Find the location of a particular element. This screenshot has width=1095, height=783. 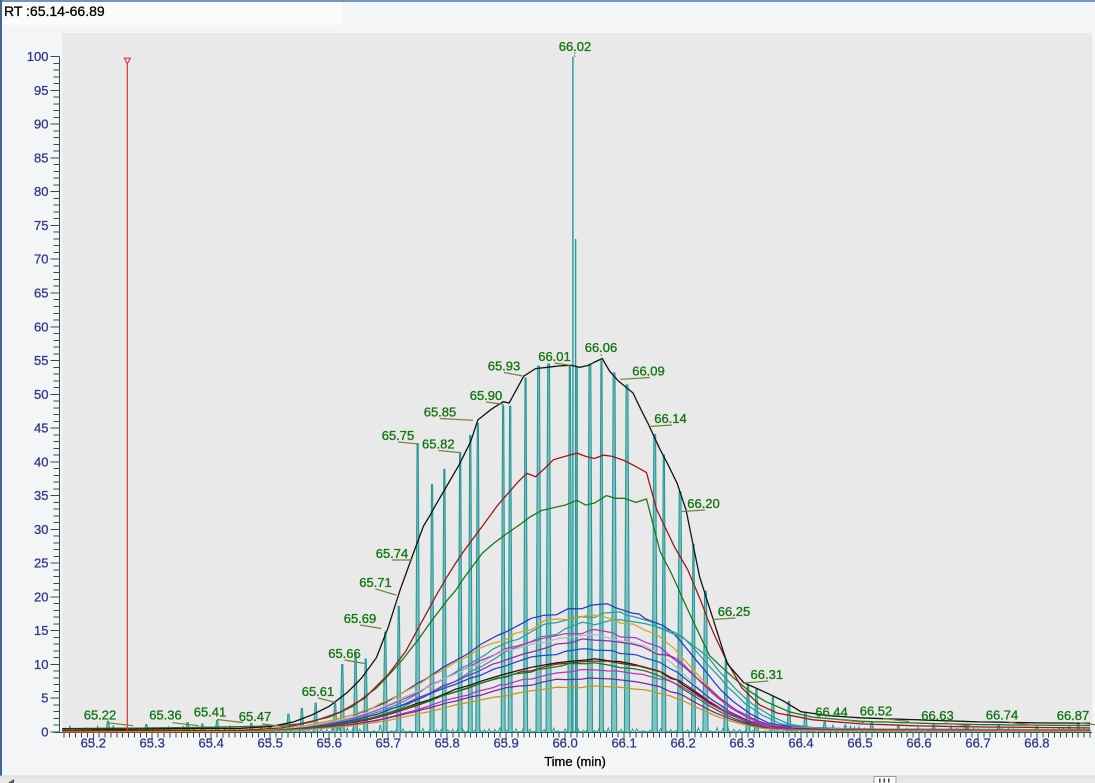

svg-text: 66.1 is located at coordinates (623, 743).